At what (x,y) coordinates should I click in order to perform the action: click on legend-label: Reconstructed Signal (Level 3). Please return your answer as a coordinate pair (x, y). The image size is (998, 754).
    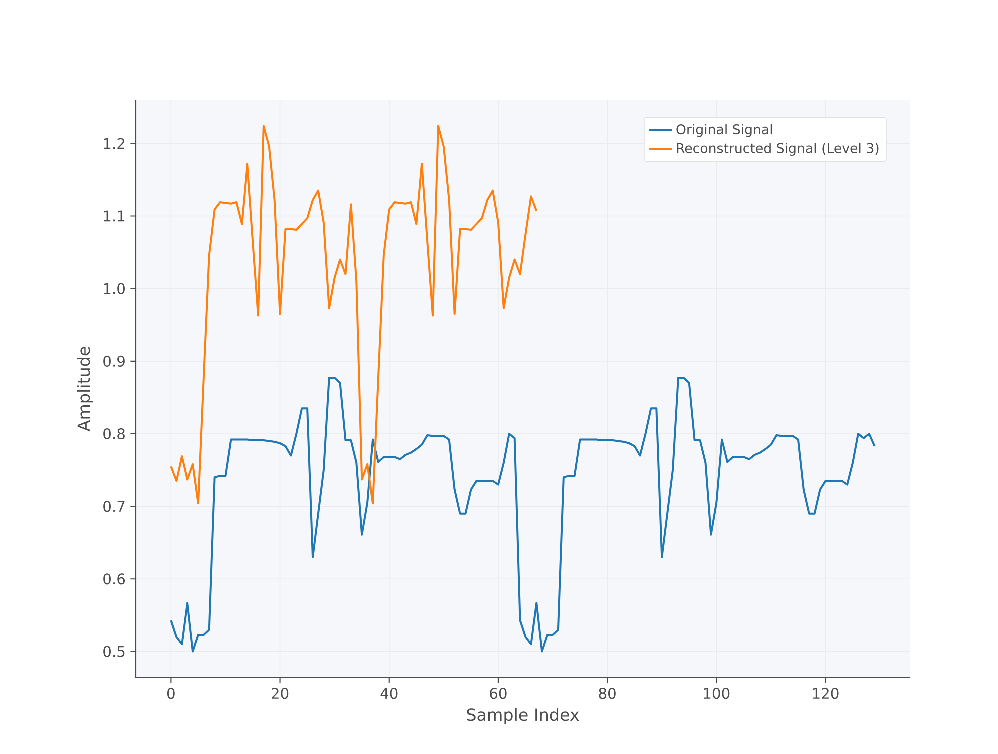
    Looking at the image, I should click on (778, 149).